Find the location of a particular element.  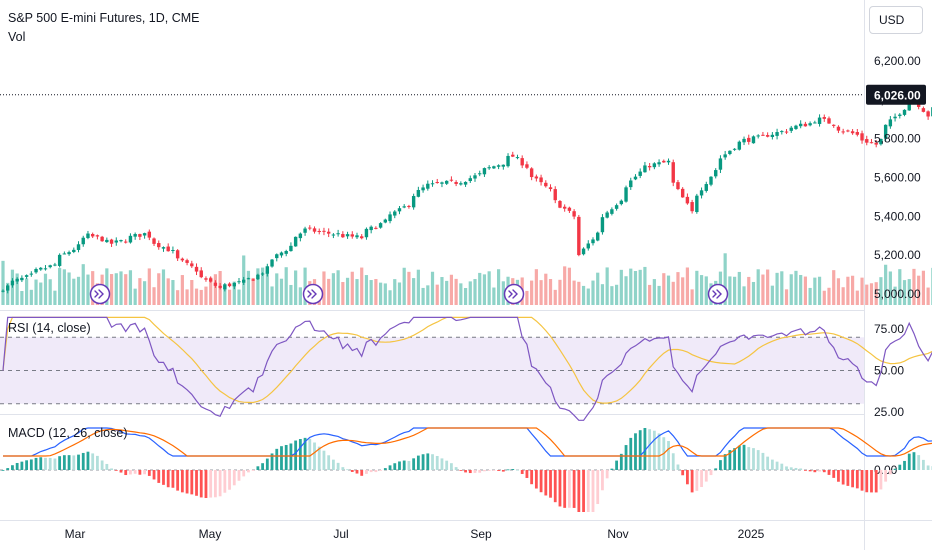

currency-selector: USD is located at coordinates (896, 20).